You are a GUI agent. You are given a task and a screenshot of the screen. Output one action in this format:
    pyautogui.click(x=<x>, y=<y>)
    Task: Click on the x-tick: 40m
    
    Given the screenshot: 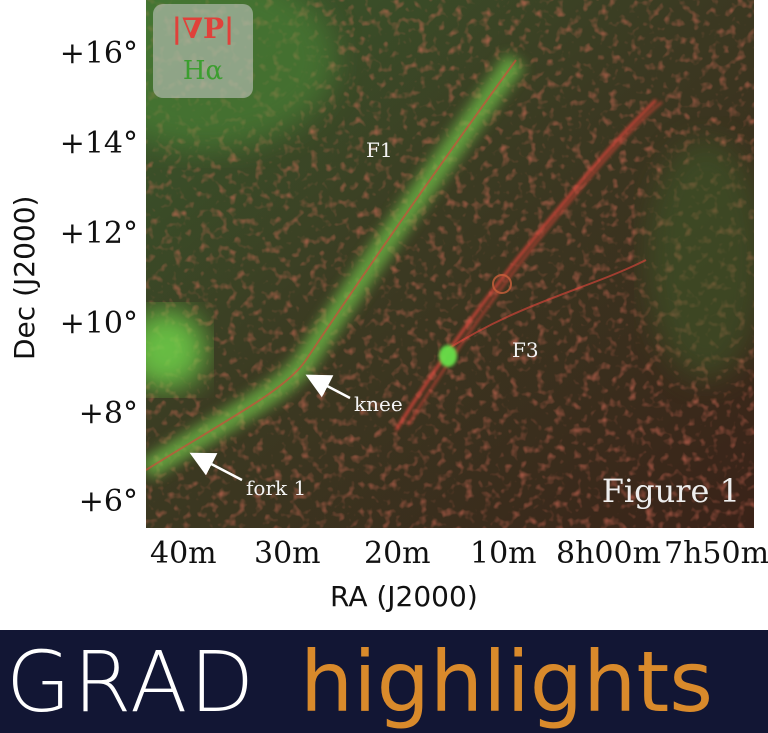 What is the action you would take?
    pyautogui.click(x=183, y=553)
    